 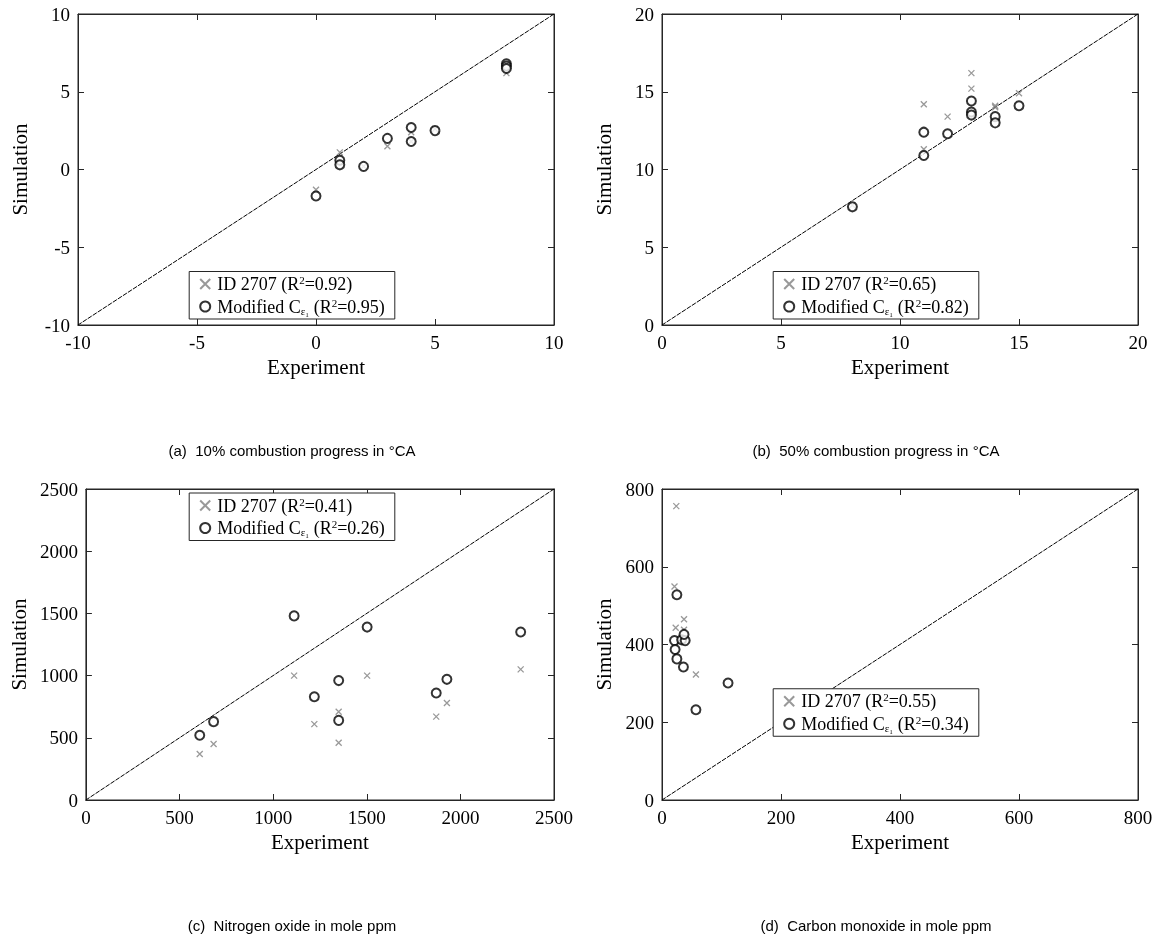 I want to click on x-tick-label: 2500, so click(x=554, y=817).